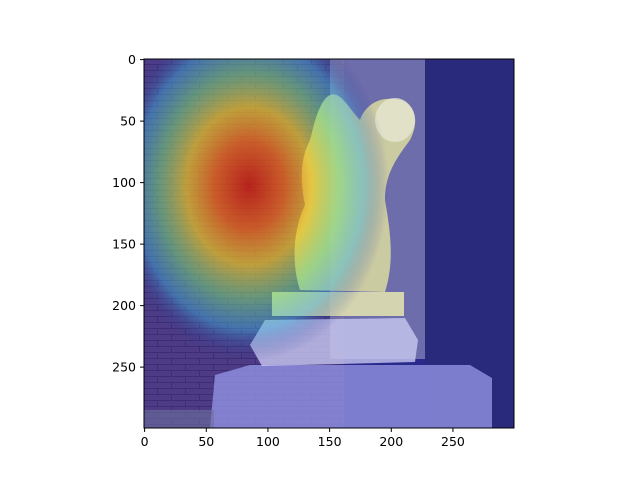 The height and width of the screenshot is (480, 640). Describe the element at coordinates (124, 182) in the screenshot. I see `y-tick-label: 100` at that location.